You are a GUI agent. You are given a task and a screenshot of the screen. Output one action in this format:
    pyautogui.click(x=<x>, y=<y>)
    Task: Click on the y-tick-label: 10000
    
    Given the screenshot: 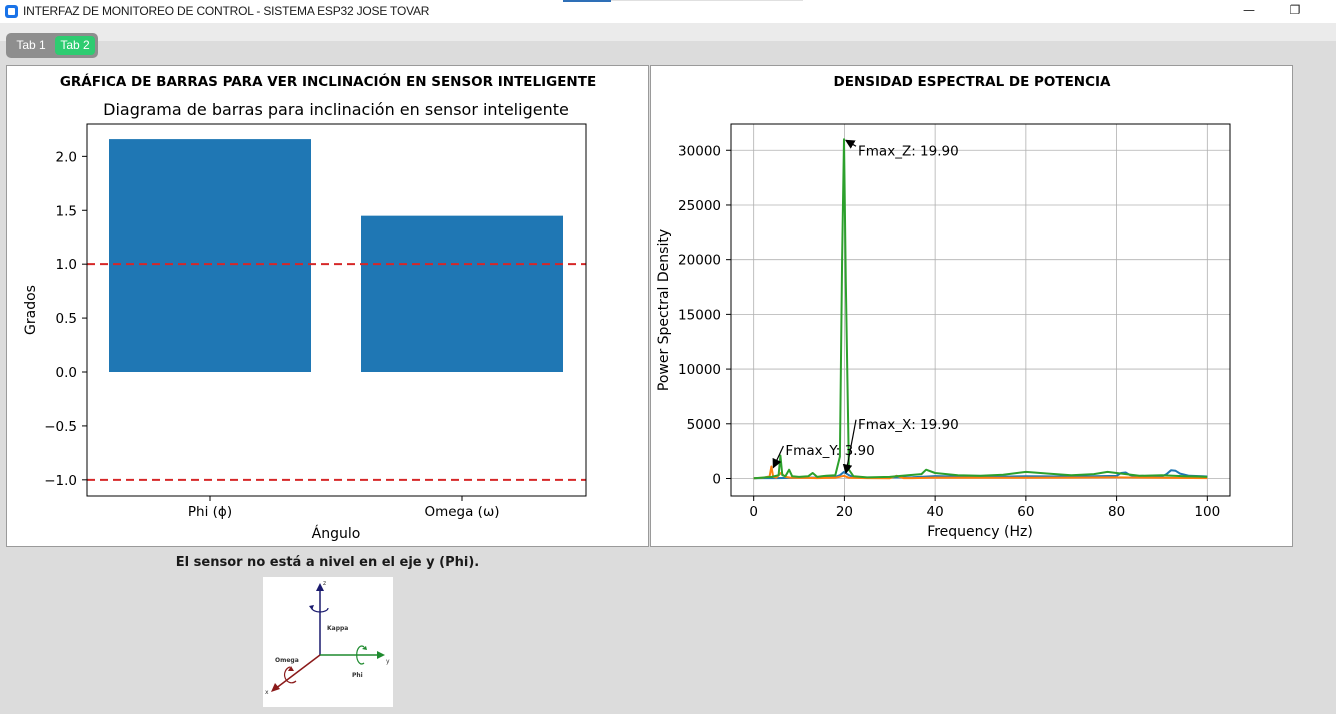 What is the action you would take?
    pyautogui.click(x=699, y=370)
    